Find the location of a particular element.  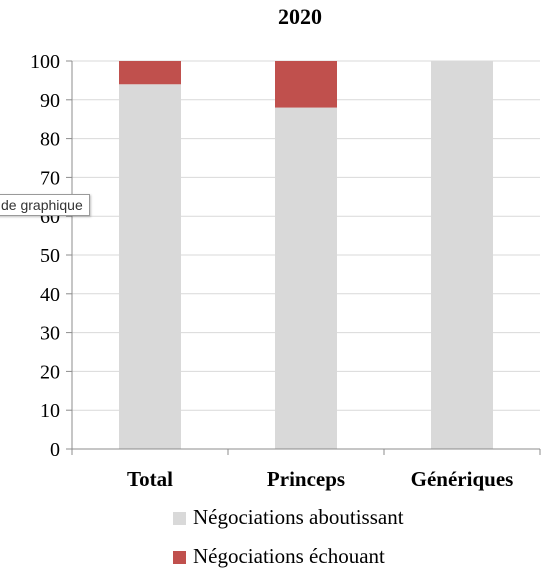

y-tick-label: 20 is located at coordinates (50, 372).